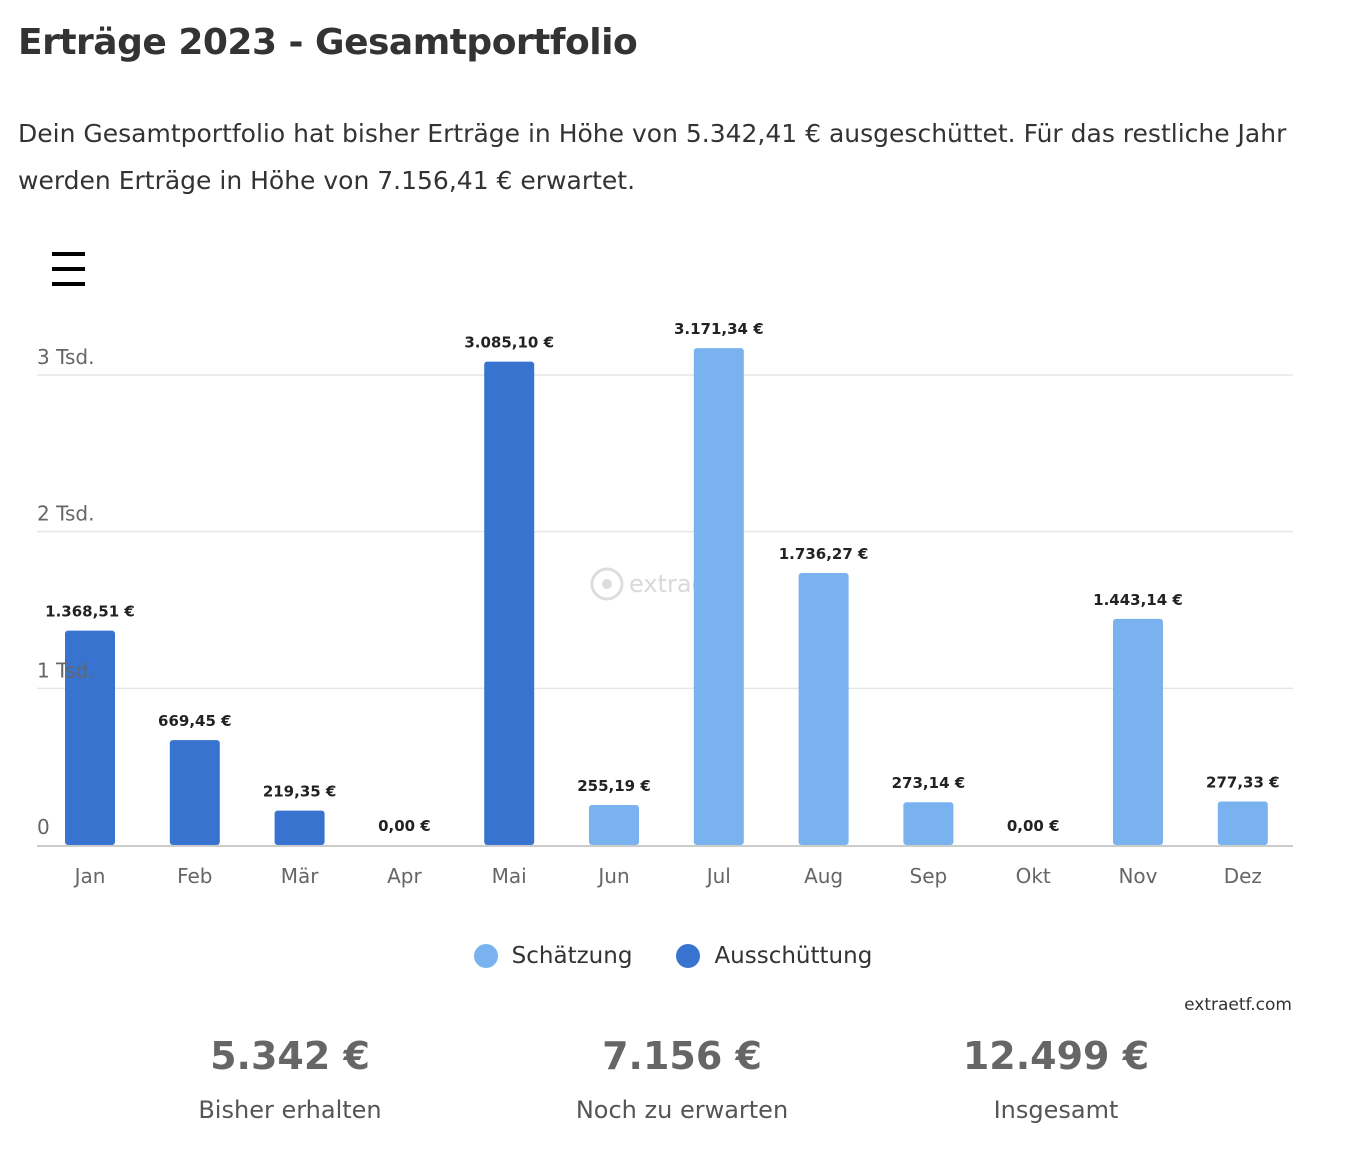 This screenshot has width=1346, height=1168. What do you see at coordinates (65, 670) in the screenshot?
I see `y-tick-label: 1 Tsd.` at bounding box center [65, 670].